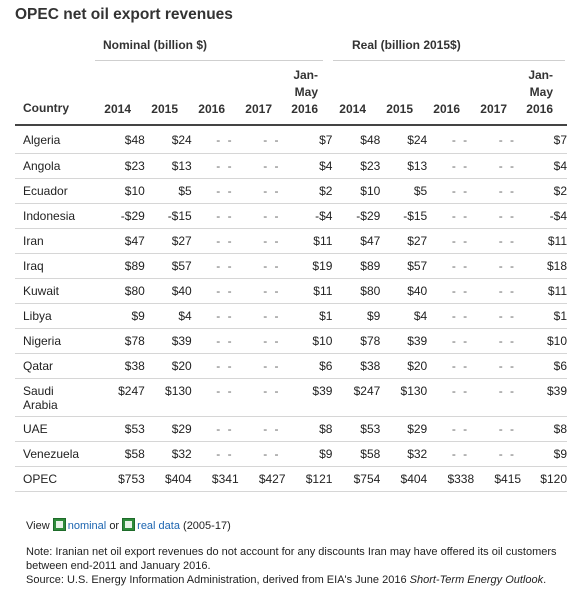 This screenshot has height=607, width=585. What do you see at coordinates (122, 291) in the screenshot?
I see `nominal-value-cell: $80` at bounding box center [122, 291].